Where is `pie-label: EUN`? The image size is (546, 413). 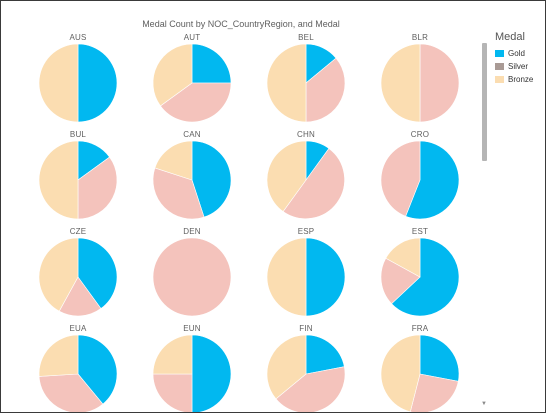
pie-label: EUN is located at coordinates (192, 328).